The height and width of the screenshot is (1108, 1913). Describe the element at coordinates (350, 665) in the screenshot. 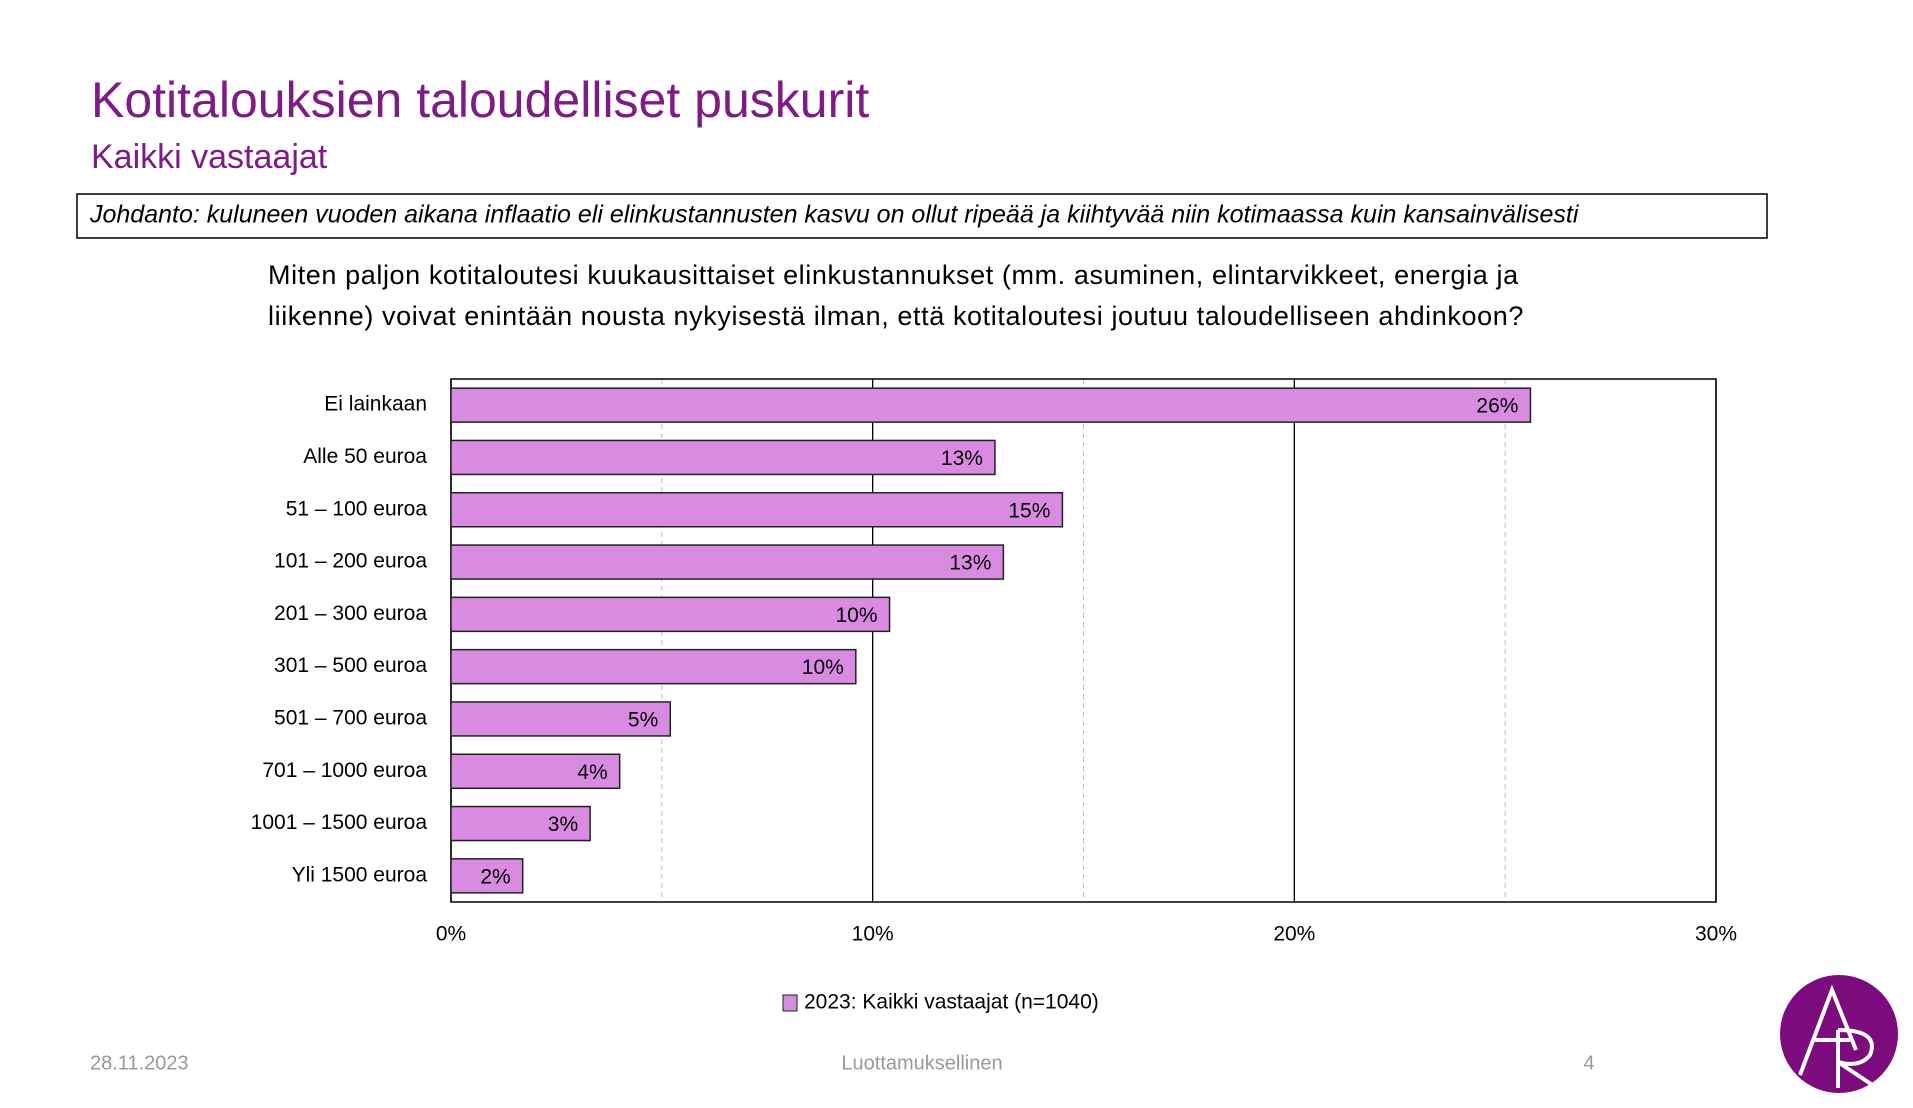

I see `y-tick-label: 301 – 500 euroa` at that location.